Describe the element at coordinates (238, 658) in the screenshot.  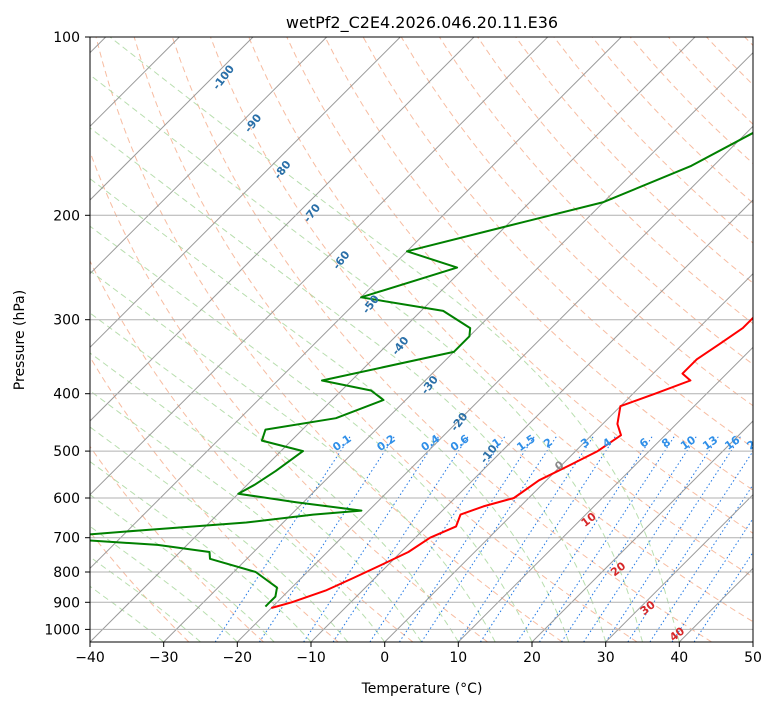
I see `x-tick-label: −20` at that location.